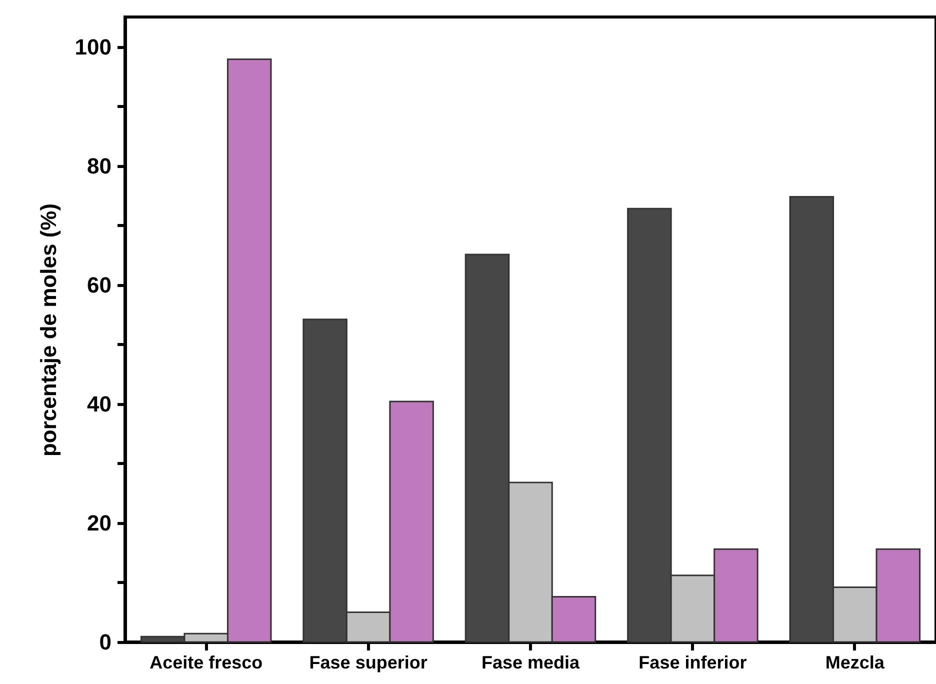  Describe the element at coordinates (99, 403) in the screenshot. I see `y-tick-label: 40` at that location.